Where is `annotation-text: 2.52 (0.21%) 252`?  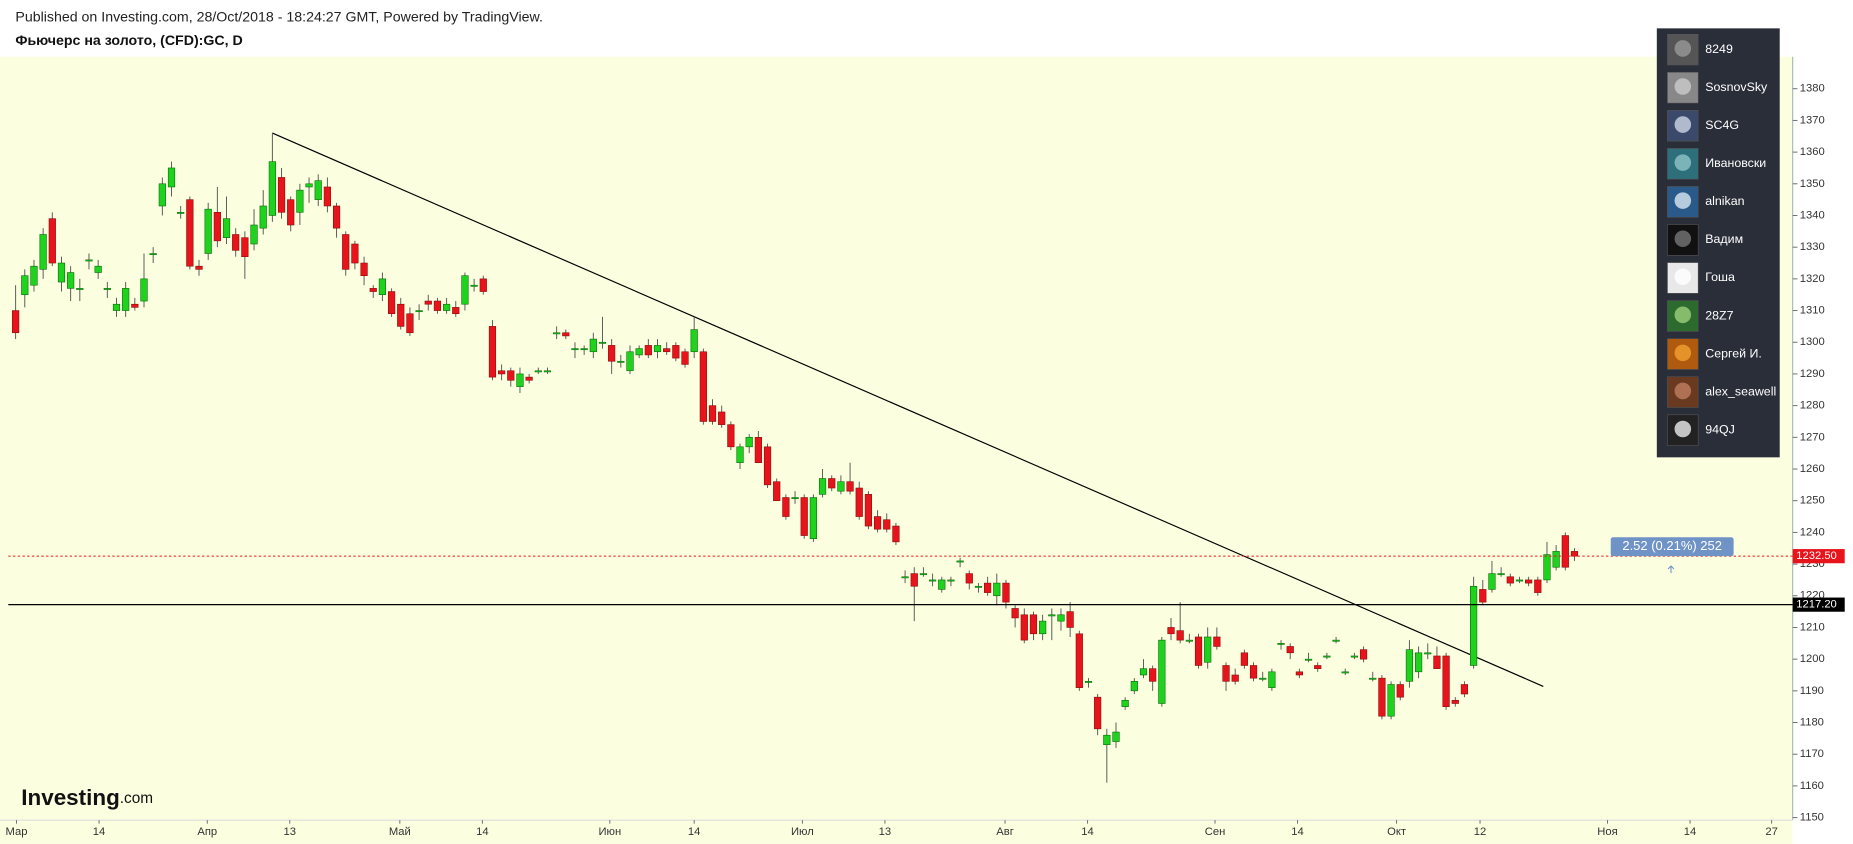 annotation-text: 2.52 (0.21%) 252 is located at coordinates (1672, 545).